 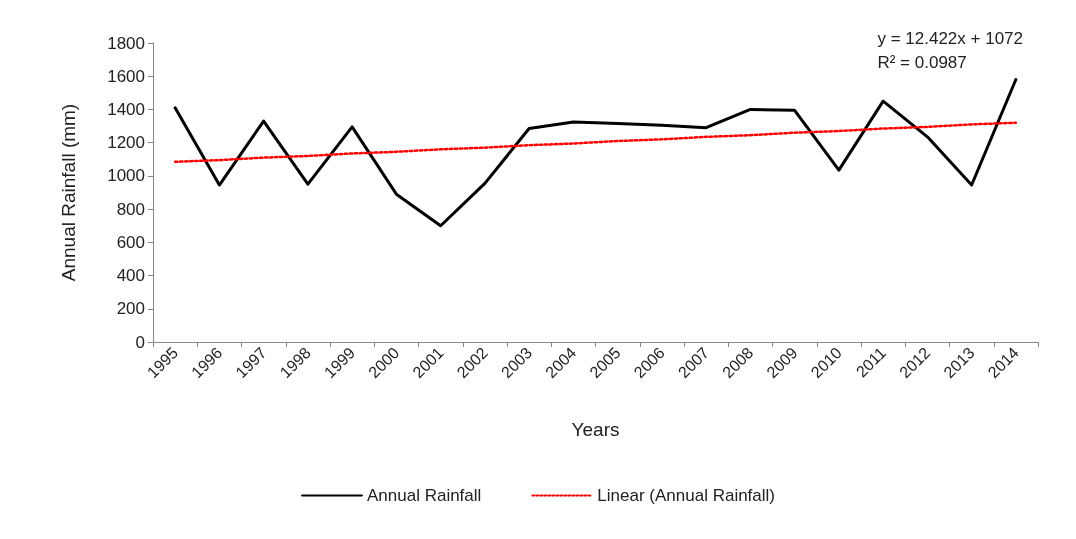 I want to click on y-tick-label: 400, so click(x=130, y=276).